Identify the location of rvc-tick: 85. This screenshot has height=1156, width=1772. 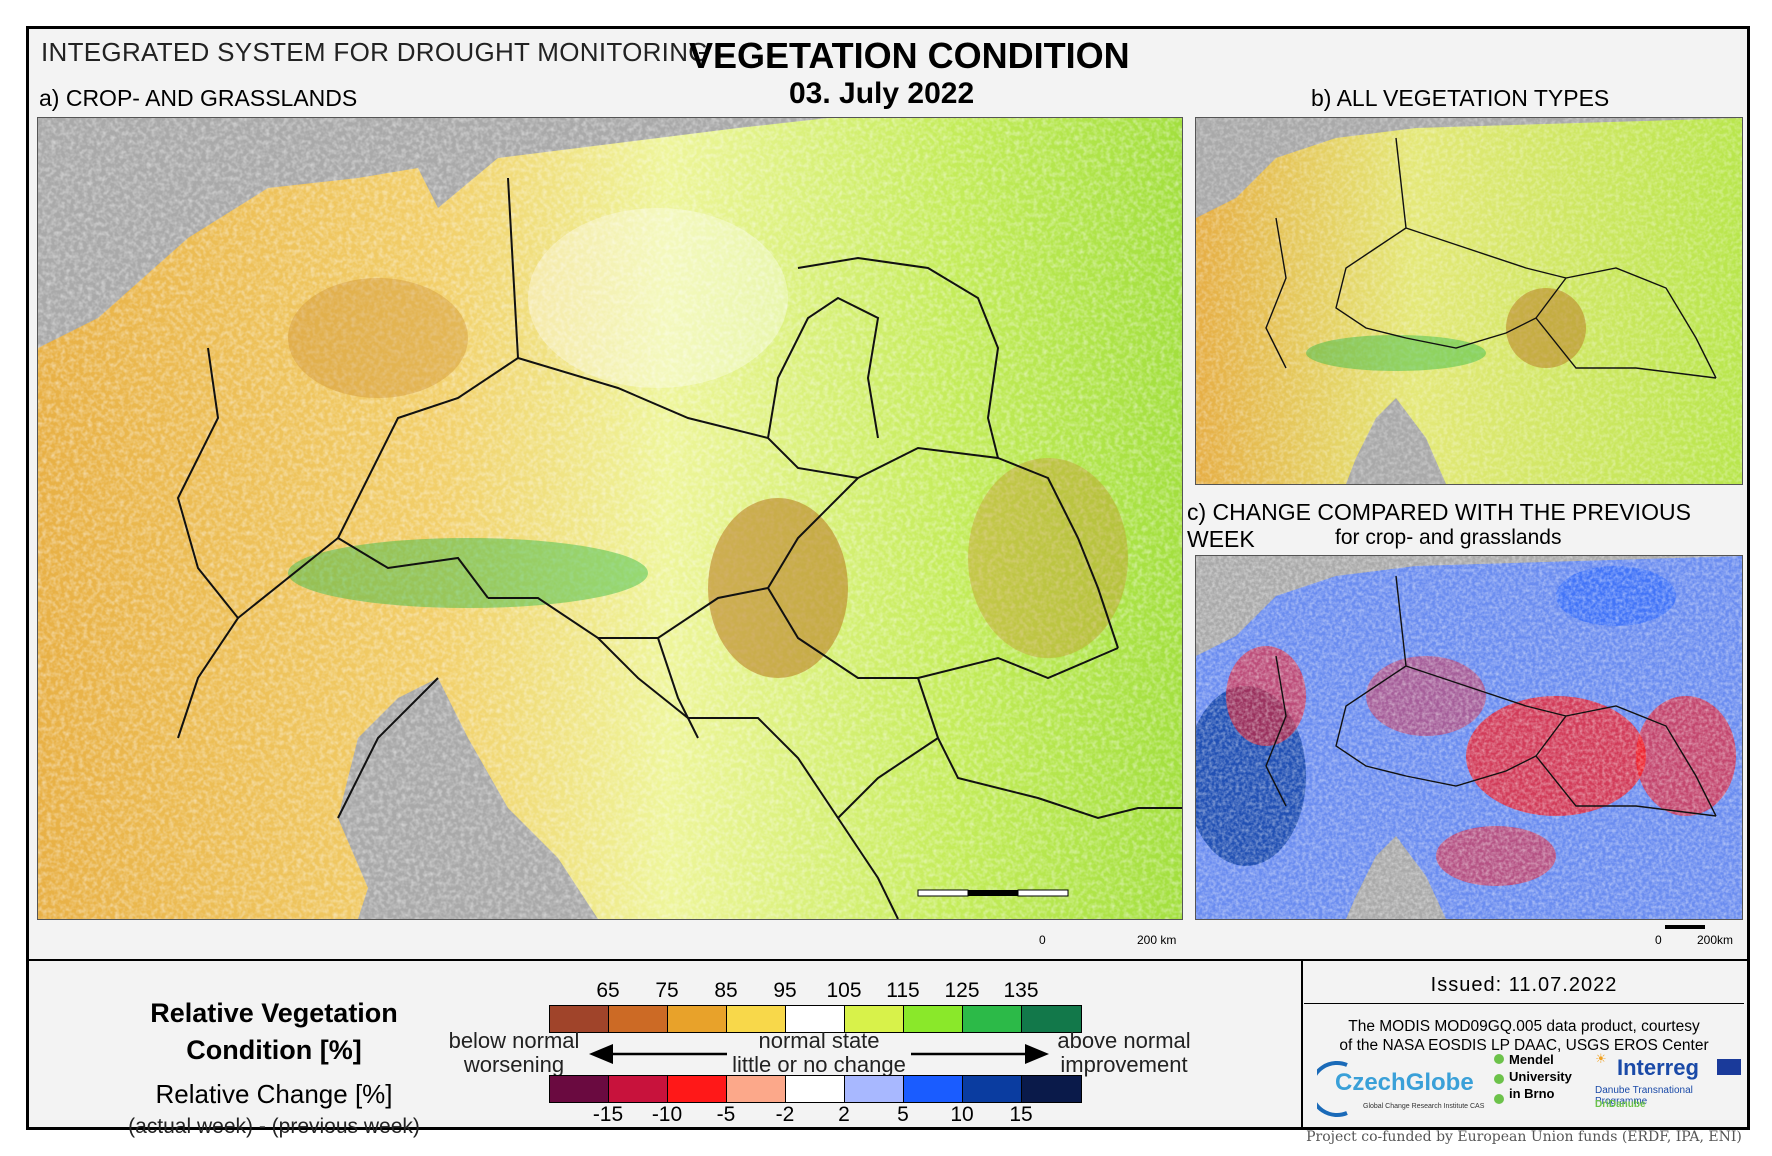
(726, 990).